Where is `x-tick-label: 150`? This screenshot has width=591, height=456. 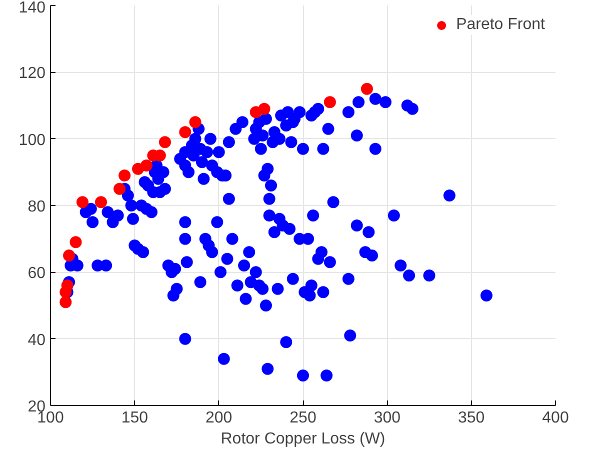
x-tick-label: 150 is located at coordinates (134, 418).